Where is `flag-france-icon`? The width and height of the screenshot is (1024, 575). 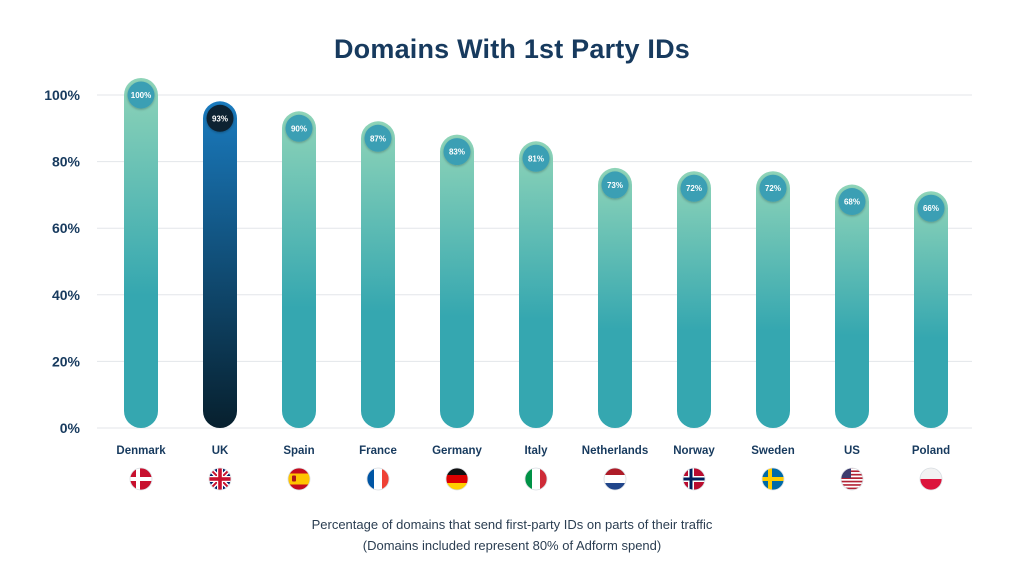
flag-france-icon is located at coordinates (378, 479).